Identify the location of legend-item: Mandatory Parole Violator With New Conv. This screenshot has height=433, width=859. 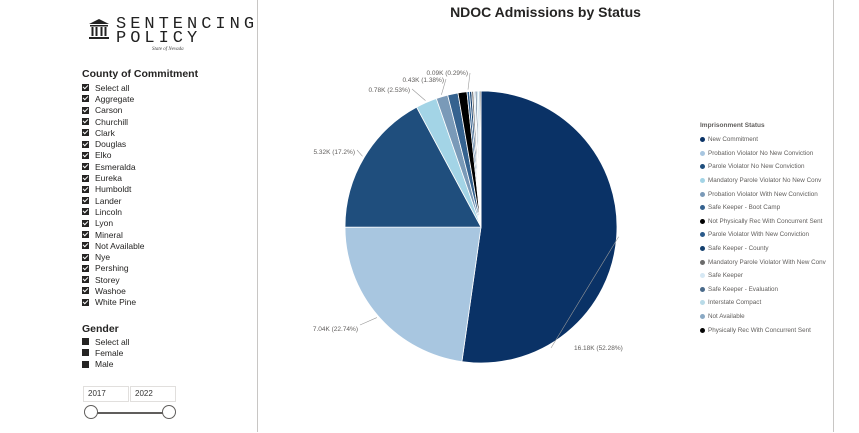
(775, 262).